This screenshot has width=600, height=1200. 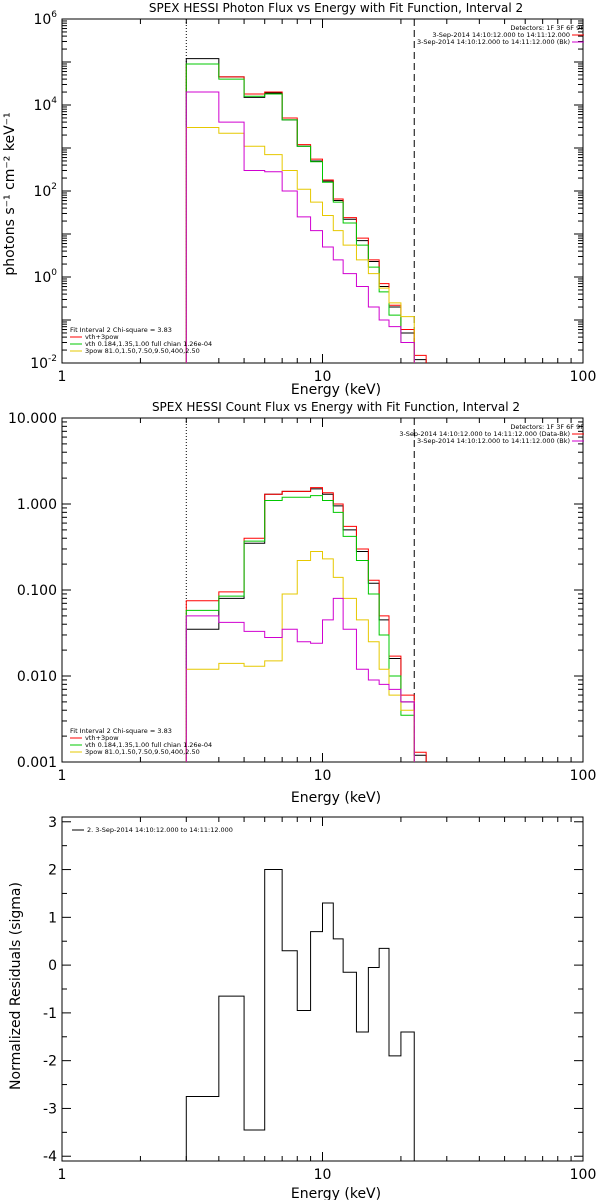 I want to click on photon-series-vth, so click(x=300, y=213).